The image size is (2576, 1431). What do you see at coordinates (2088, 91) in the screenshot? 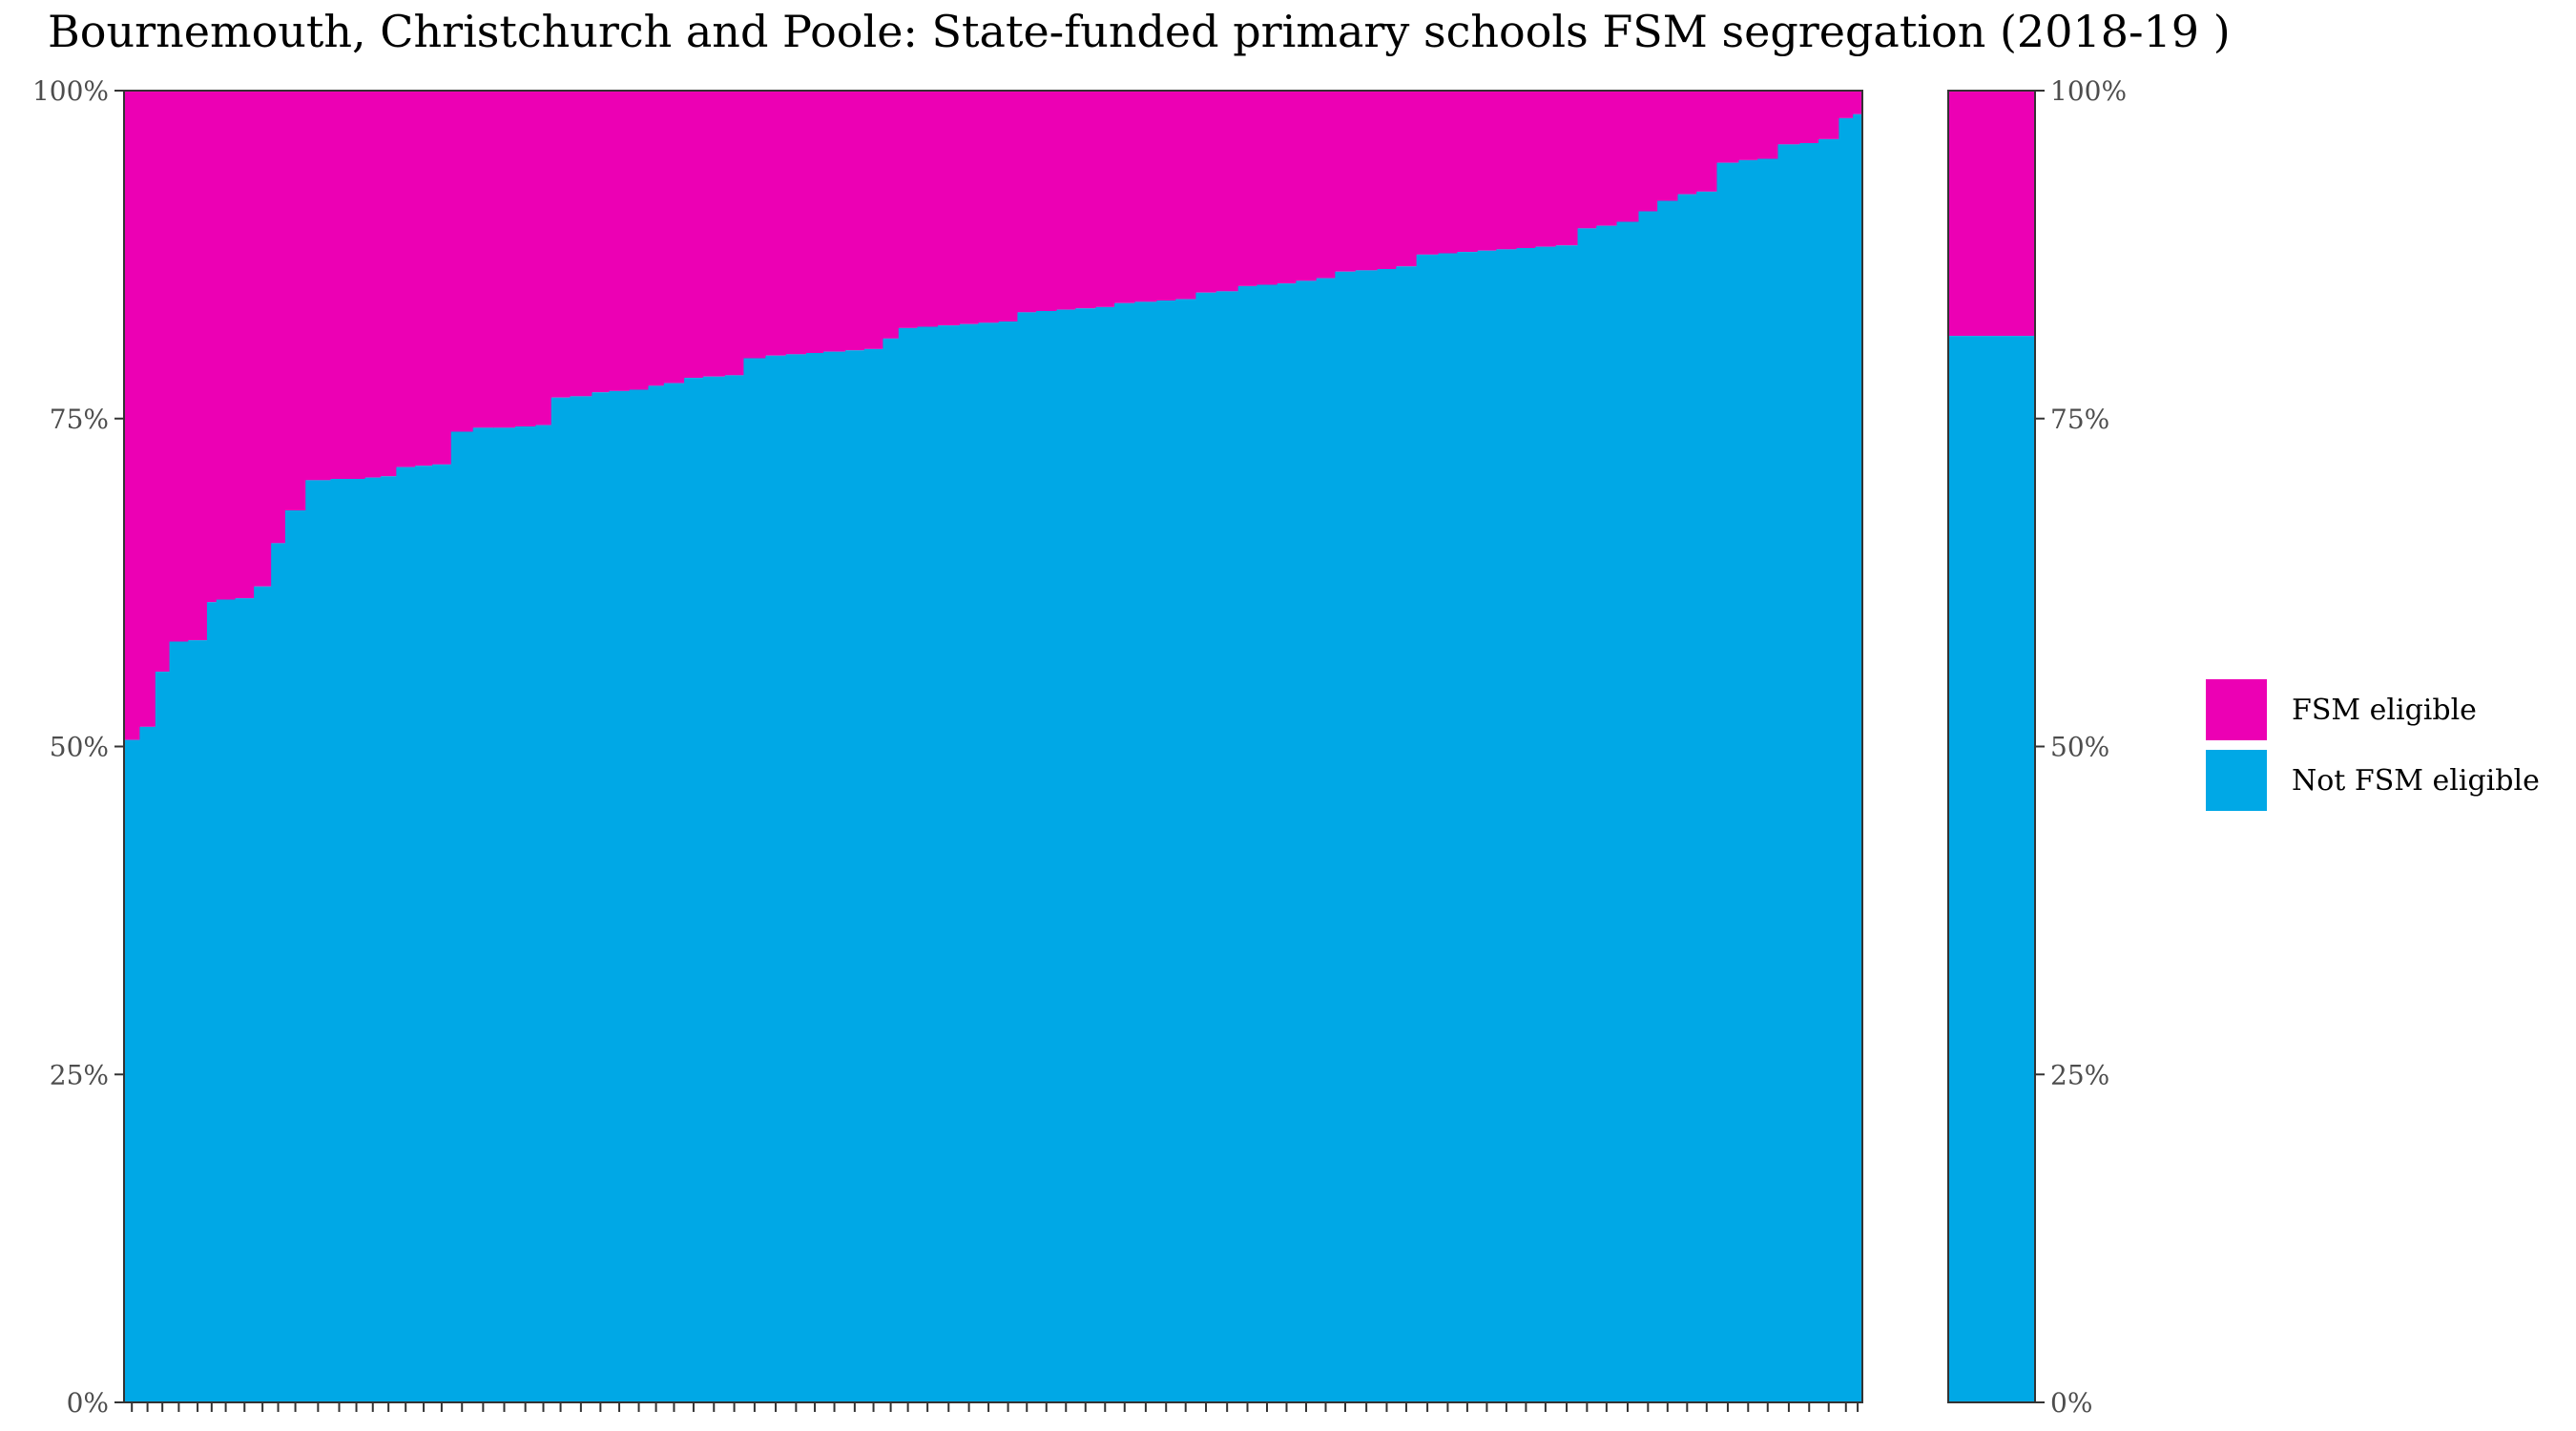
I see `right-y-tick-label: 100%` at bounding box center [2088, 91].